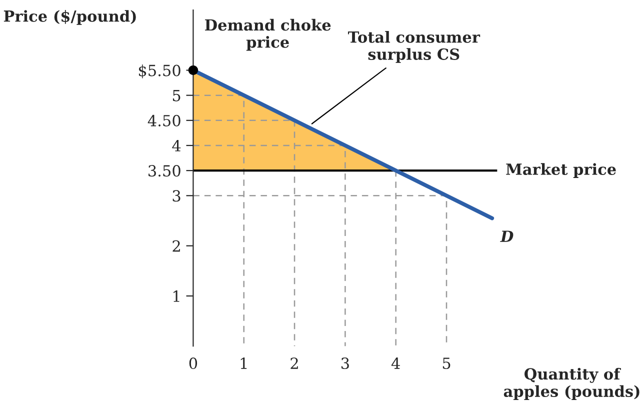 Image resolution: width=644 pixels, height=402 pixels. Describe the element at coordinates (345, 364) in the screenshot. I see `x-tick-label: 3` at that location.